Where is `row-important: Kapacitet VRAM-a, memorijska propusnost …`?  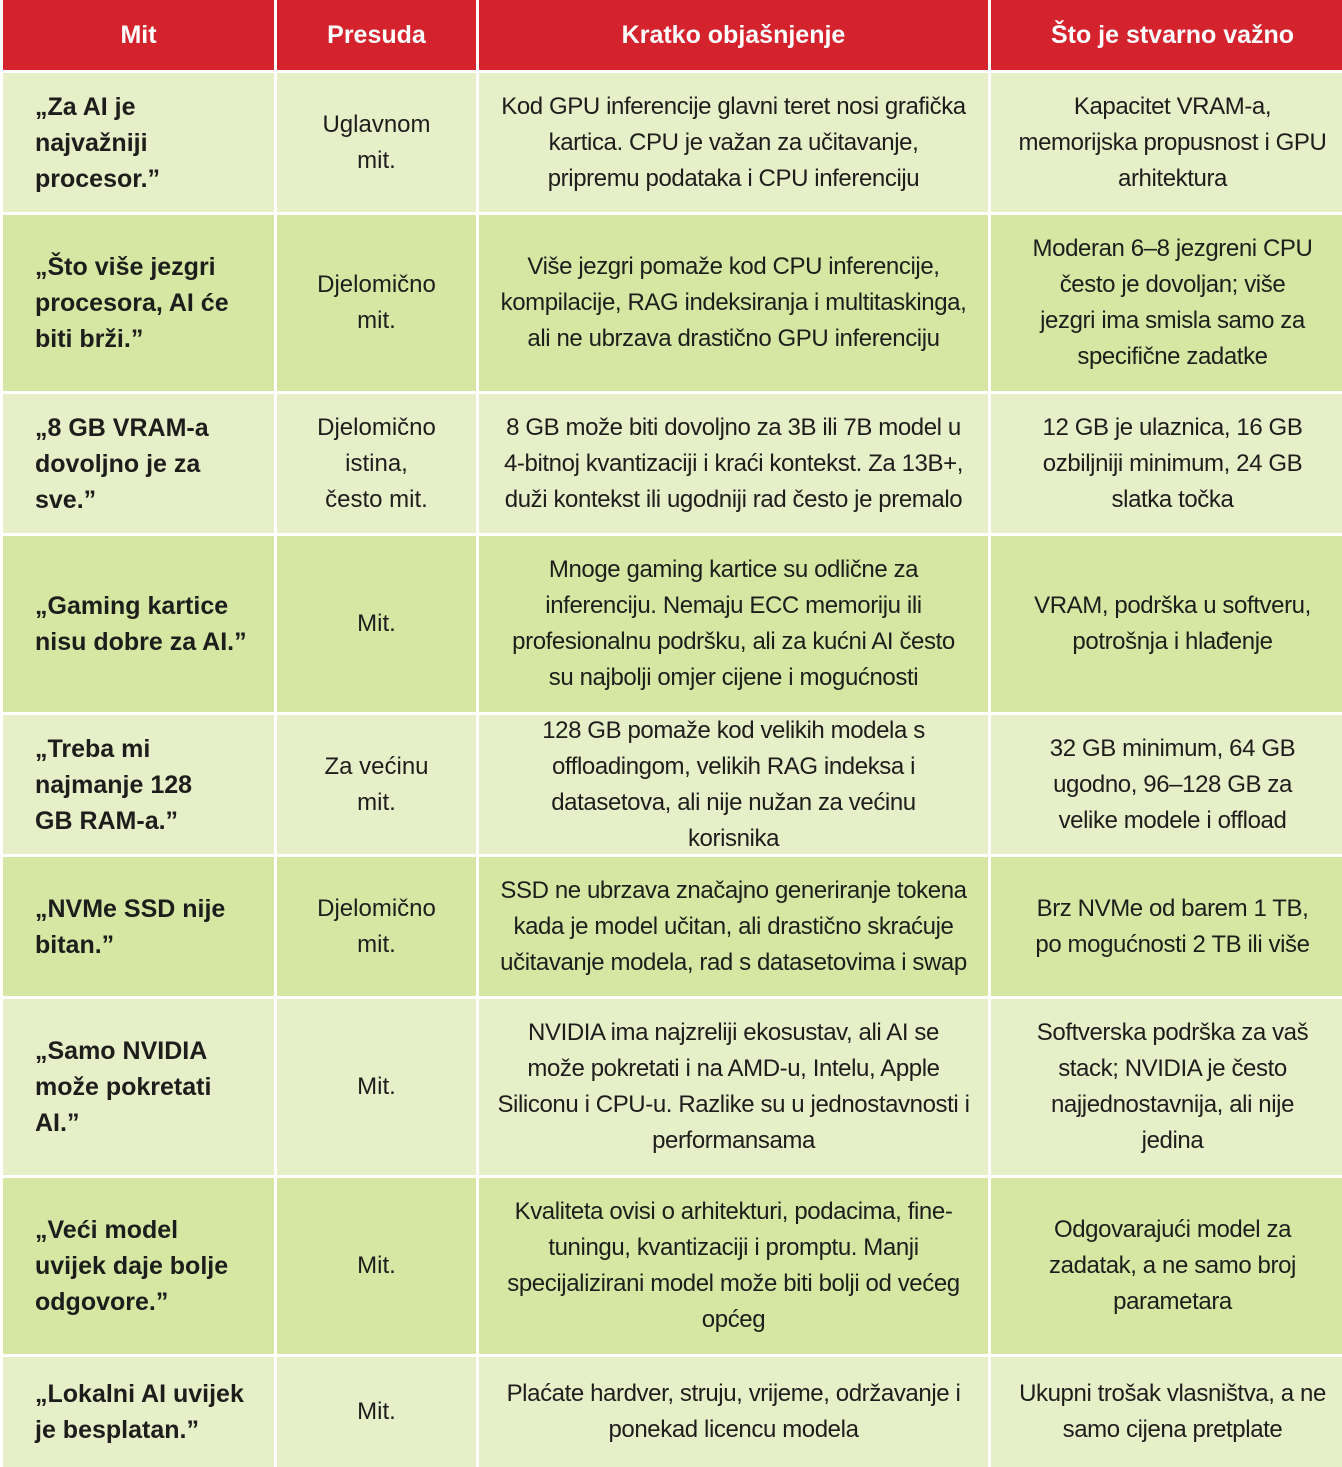
row-important: Kapacitet VRAM-a, memorijska propusnost … is located at coordinates (1166, 142).